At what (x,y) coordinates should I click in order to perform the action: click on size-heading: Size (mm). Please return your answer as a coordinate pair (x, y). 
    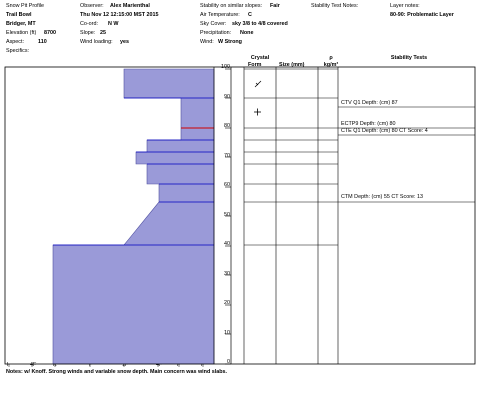
    Looking at the image, I should click on (292, 65).